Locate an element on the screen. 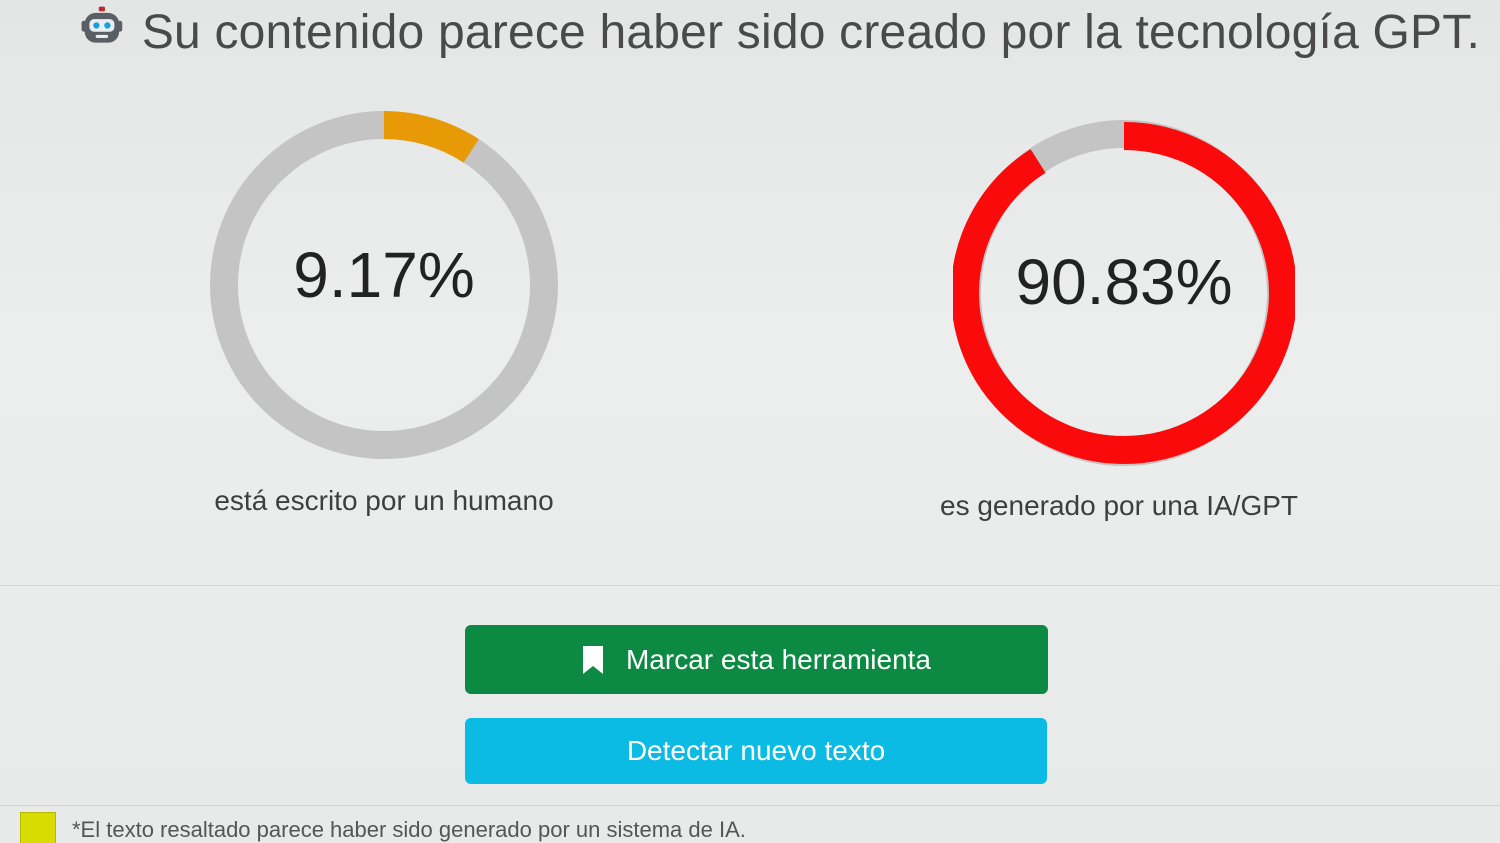 This screenshot has height=843, width=1500. highlight-swatch is located at coordinates (38, 827).